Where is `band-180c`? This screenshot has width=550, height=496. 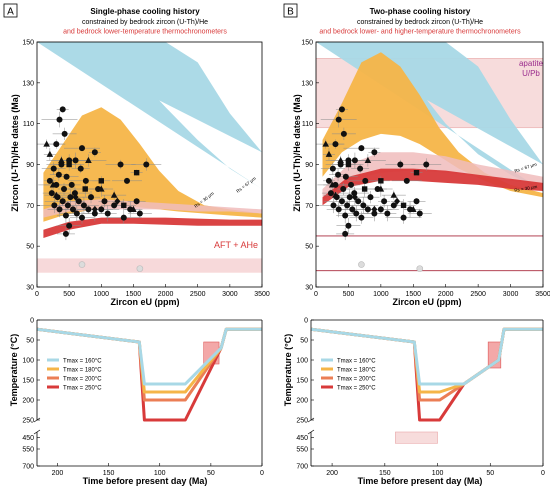 band-180c is located at coordinates (432, 125).